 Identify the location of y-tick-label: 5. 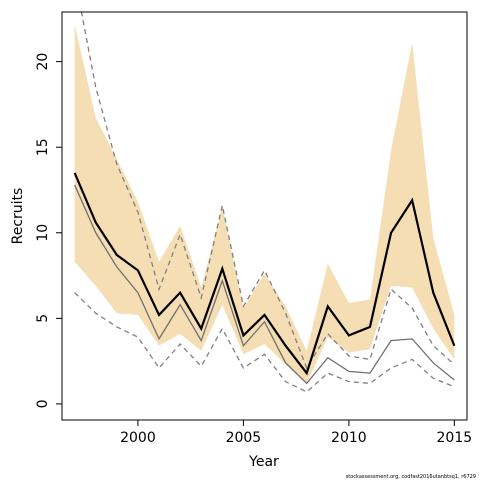
(43, 318).